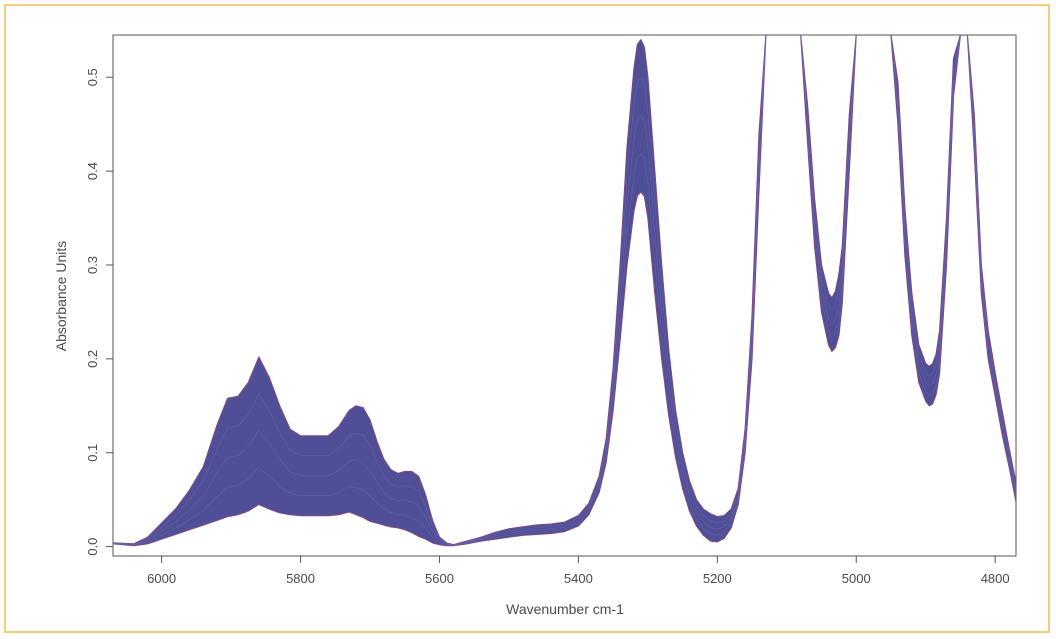 This screenshot has height=639, width=1056. What do you see at coordinates (439, 578) in the screenshot?
I see `x-tick-label: 5600` at bounding box center [439, 578].